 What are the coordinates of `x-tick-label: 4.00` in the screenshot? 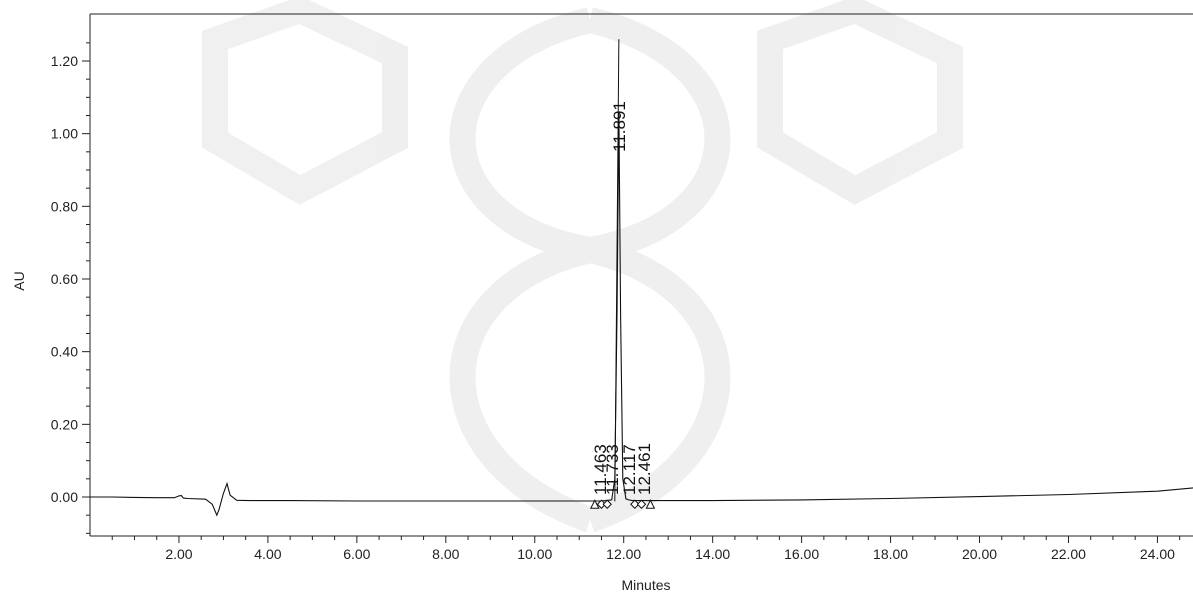 It's located at (267, 554).